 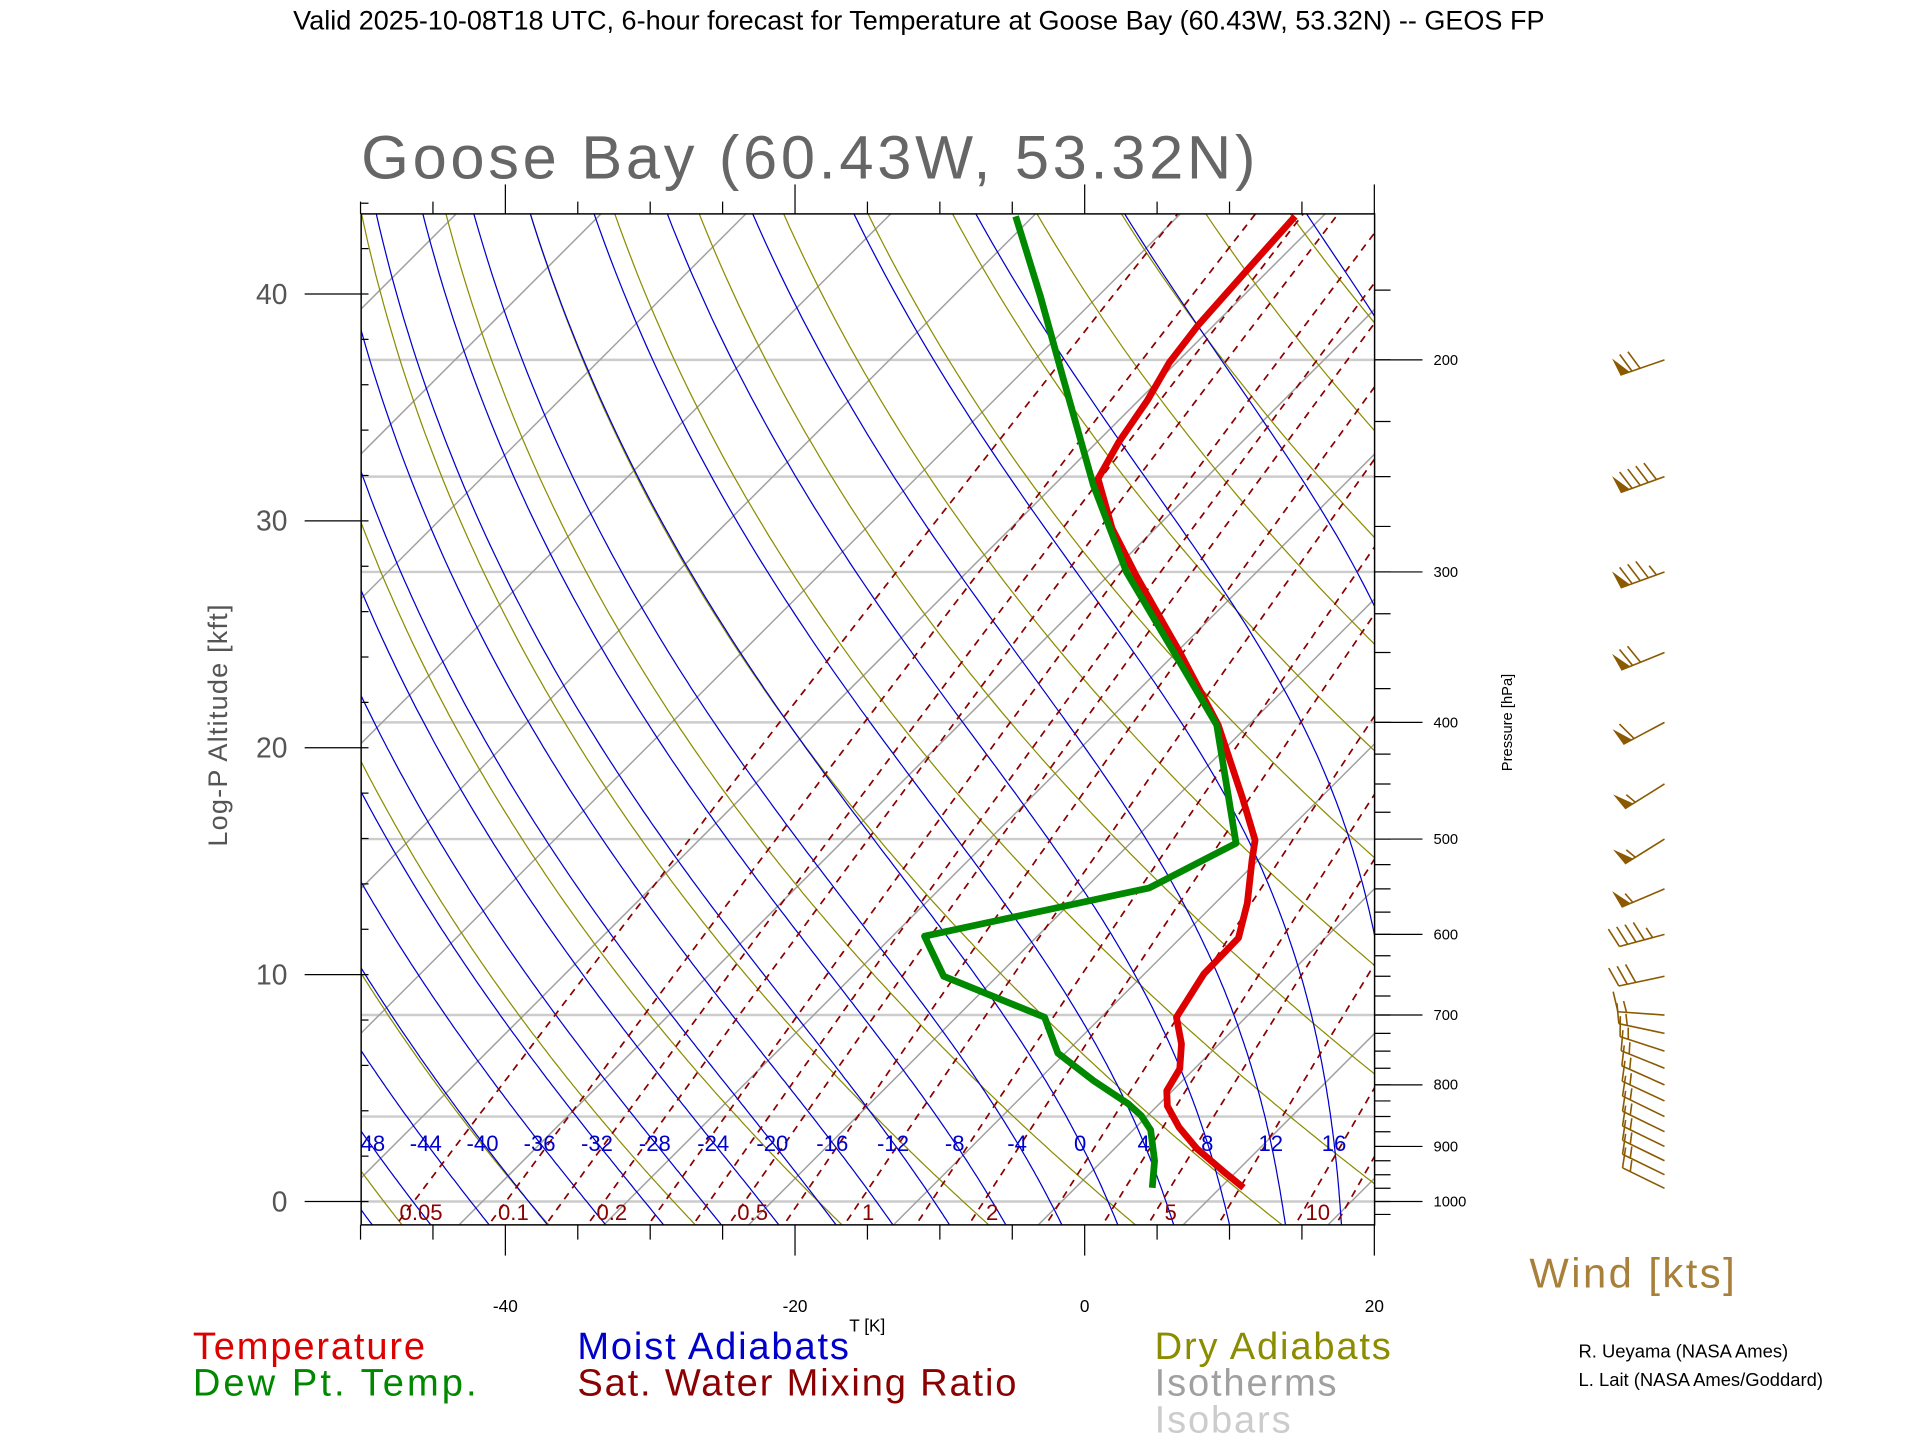 I want to click on altitude-tick-label: 30, so click(x=271, y=521).